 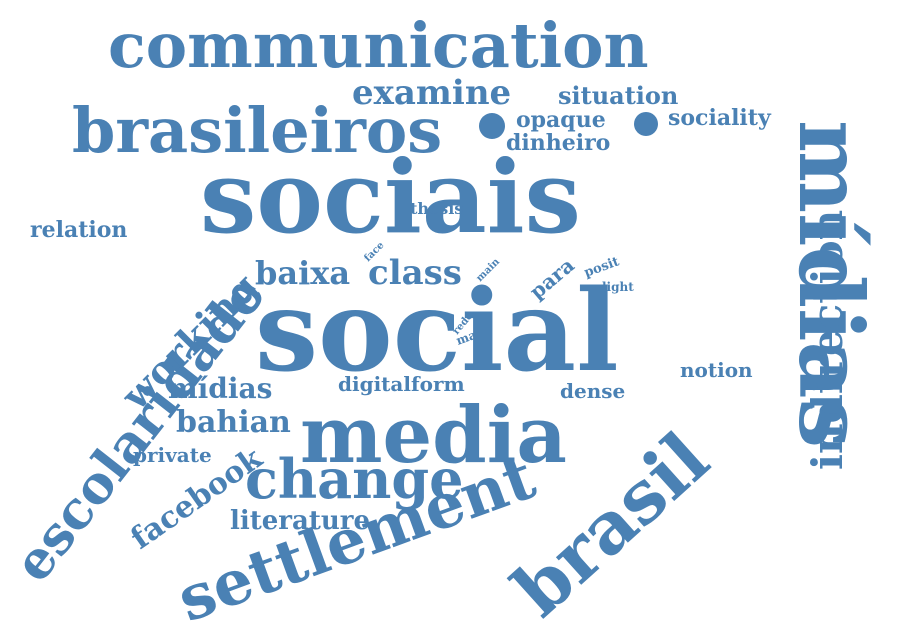 I want to click on word-private: private, so click(x=172, y=455).